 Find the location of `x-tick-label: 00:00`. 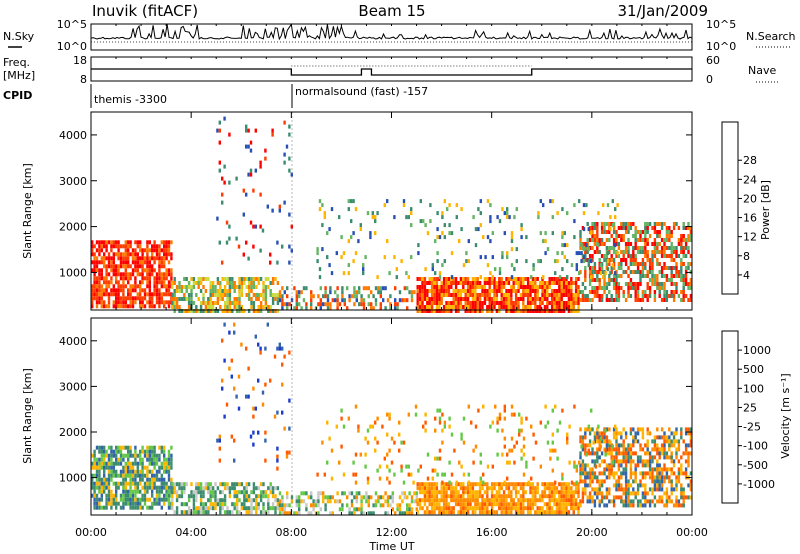

x-tick-label: 00:00 is located at coordinates (91, 532).